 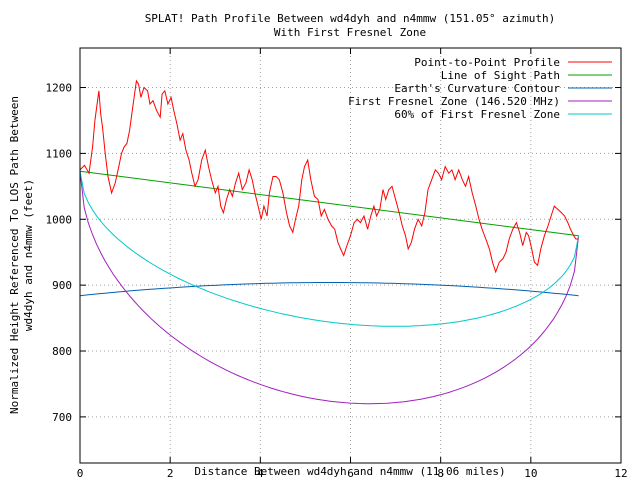 What do you see at coordinates (530, 473) in the screenshot?
I see `x-tick-label: 10` at bounding box center [530, 473].